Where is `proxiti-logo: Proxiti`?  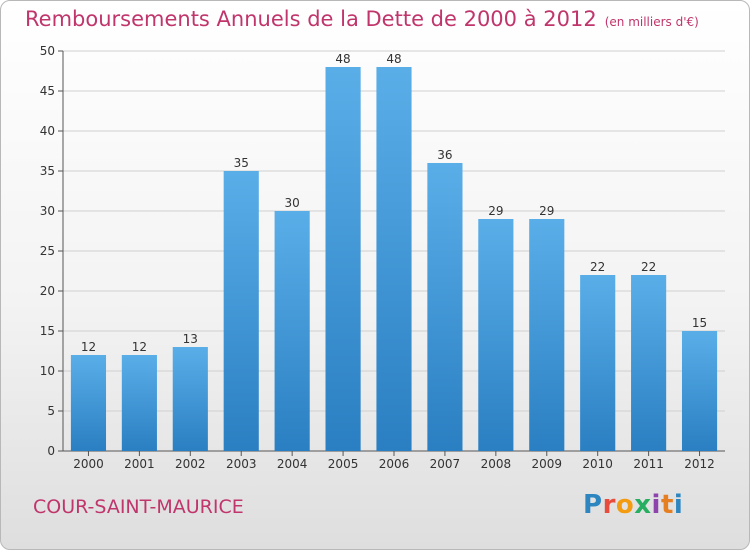 proxiti-logo: Proxiti is located at coordinates (633, 505).